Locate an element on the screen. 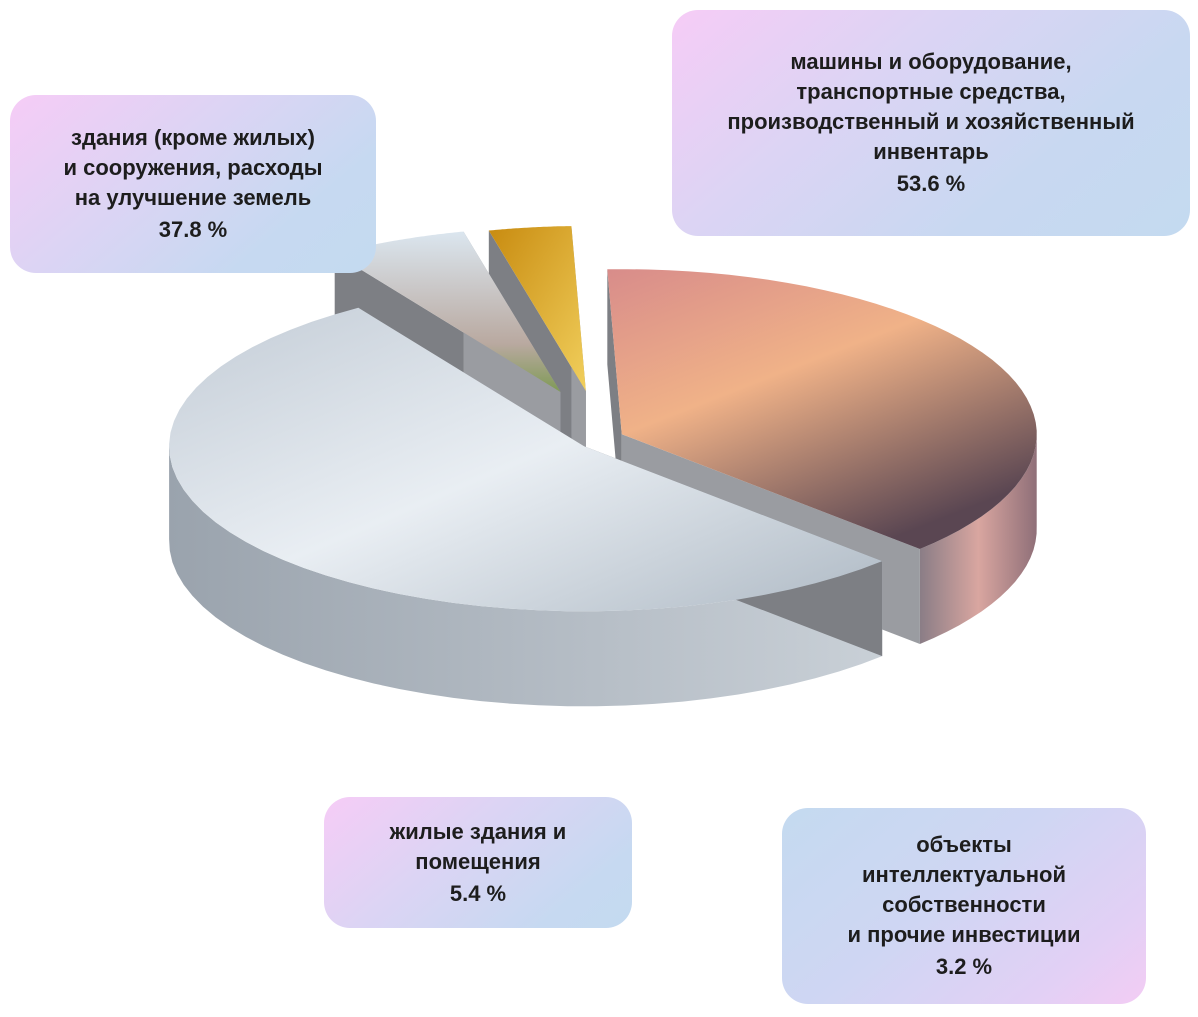 Image resolution: width=1198 pixels, height=1017 pixels. callout-residential-line-1: жилые здания и is located at coordinates (478, 831).